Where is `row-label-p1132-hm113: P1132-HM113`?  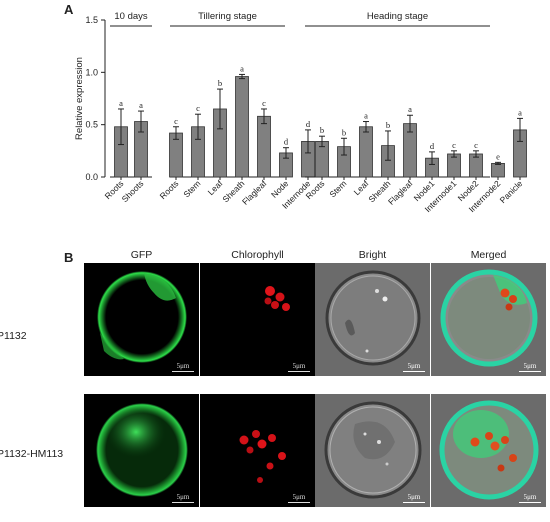 row-label-p1132-hm113: P1132-HM113 is located at coordinates (32, 454).